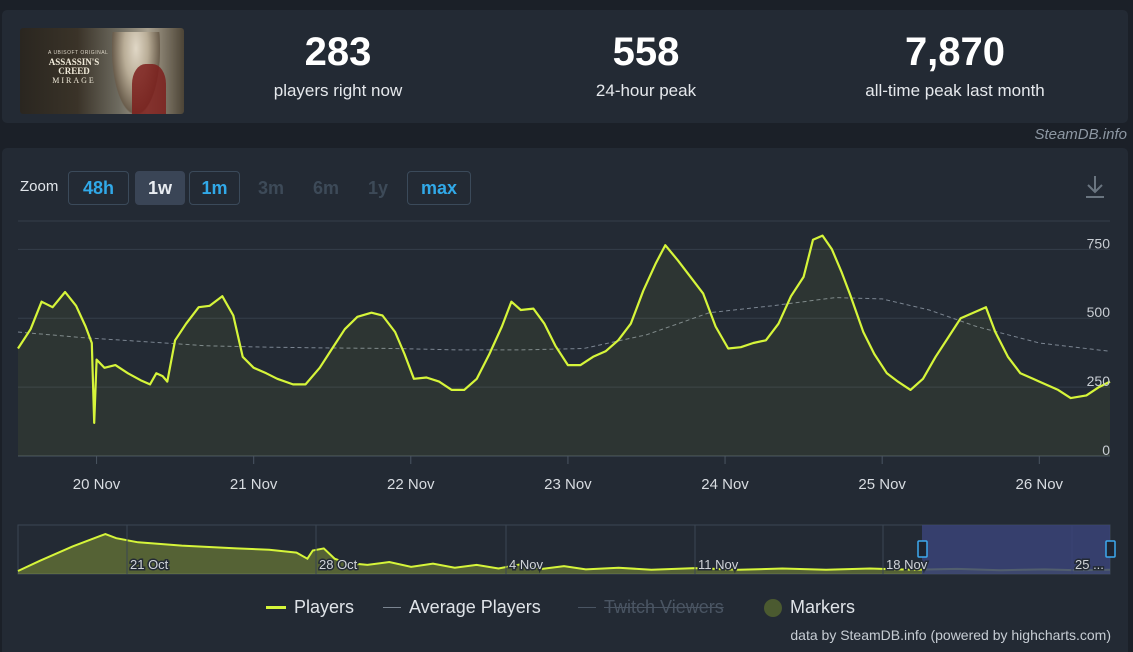 Image resolution: width=1133 pixels, height=652 pixels. What do you see at coordinates (1099, 312) in the screenshot?
I see `y-tick-label: 500` at bounding box center [1099, 312].